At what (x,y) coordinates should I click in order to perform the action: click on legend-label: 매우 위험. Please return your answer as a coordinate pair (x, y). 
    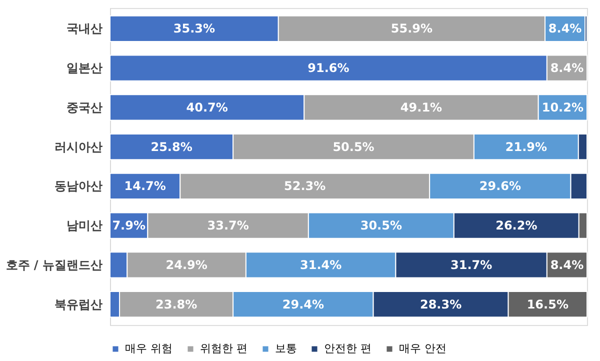
    Looking at the image, I should click on (148, 348).